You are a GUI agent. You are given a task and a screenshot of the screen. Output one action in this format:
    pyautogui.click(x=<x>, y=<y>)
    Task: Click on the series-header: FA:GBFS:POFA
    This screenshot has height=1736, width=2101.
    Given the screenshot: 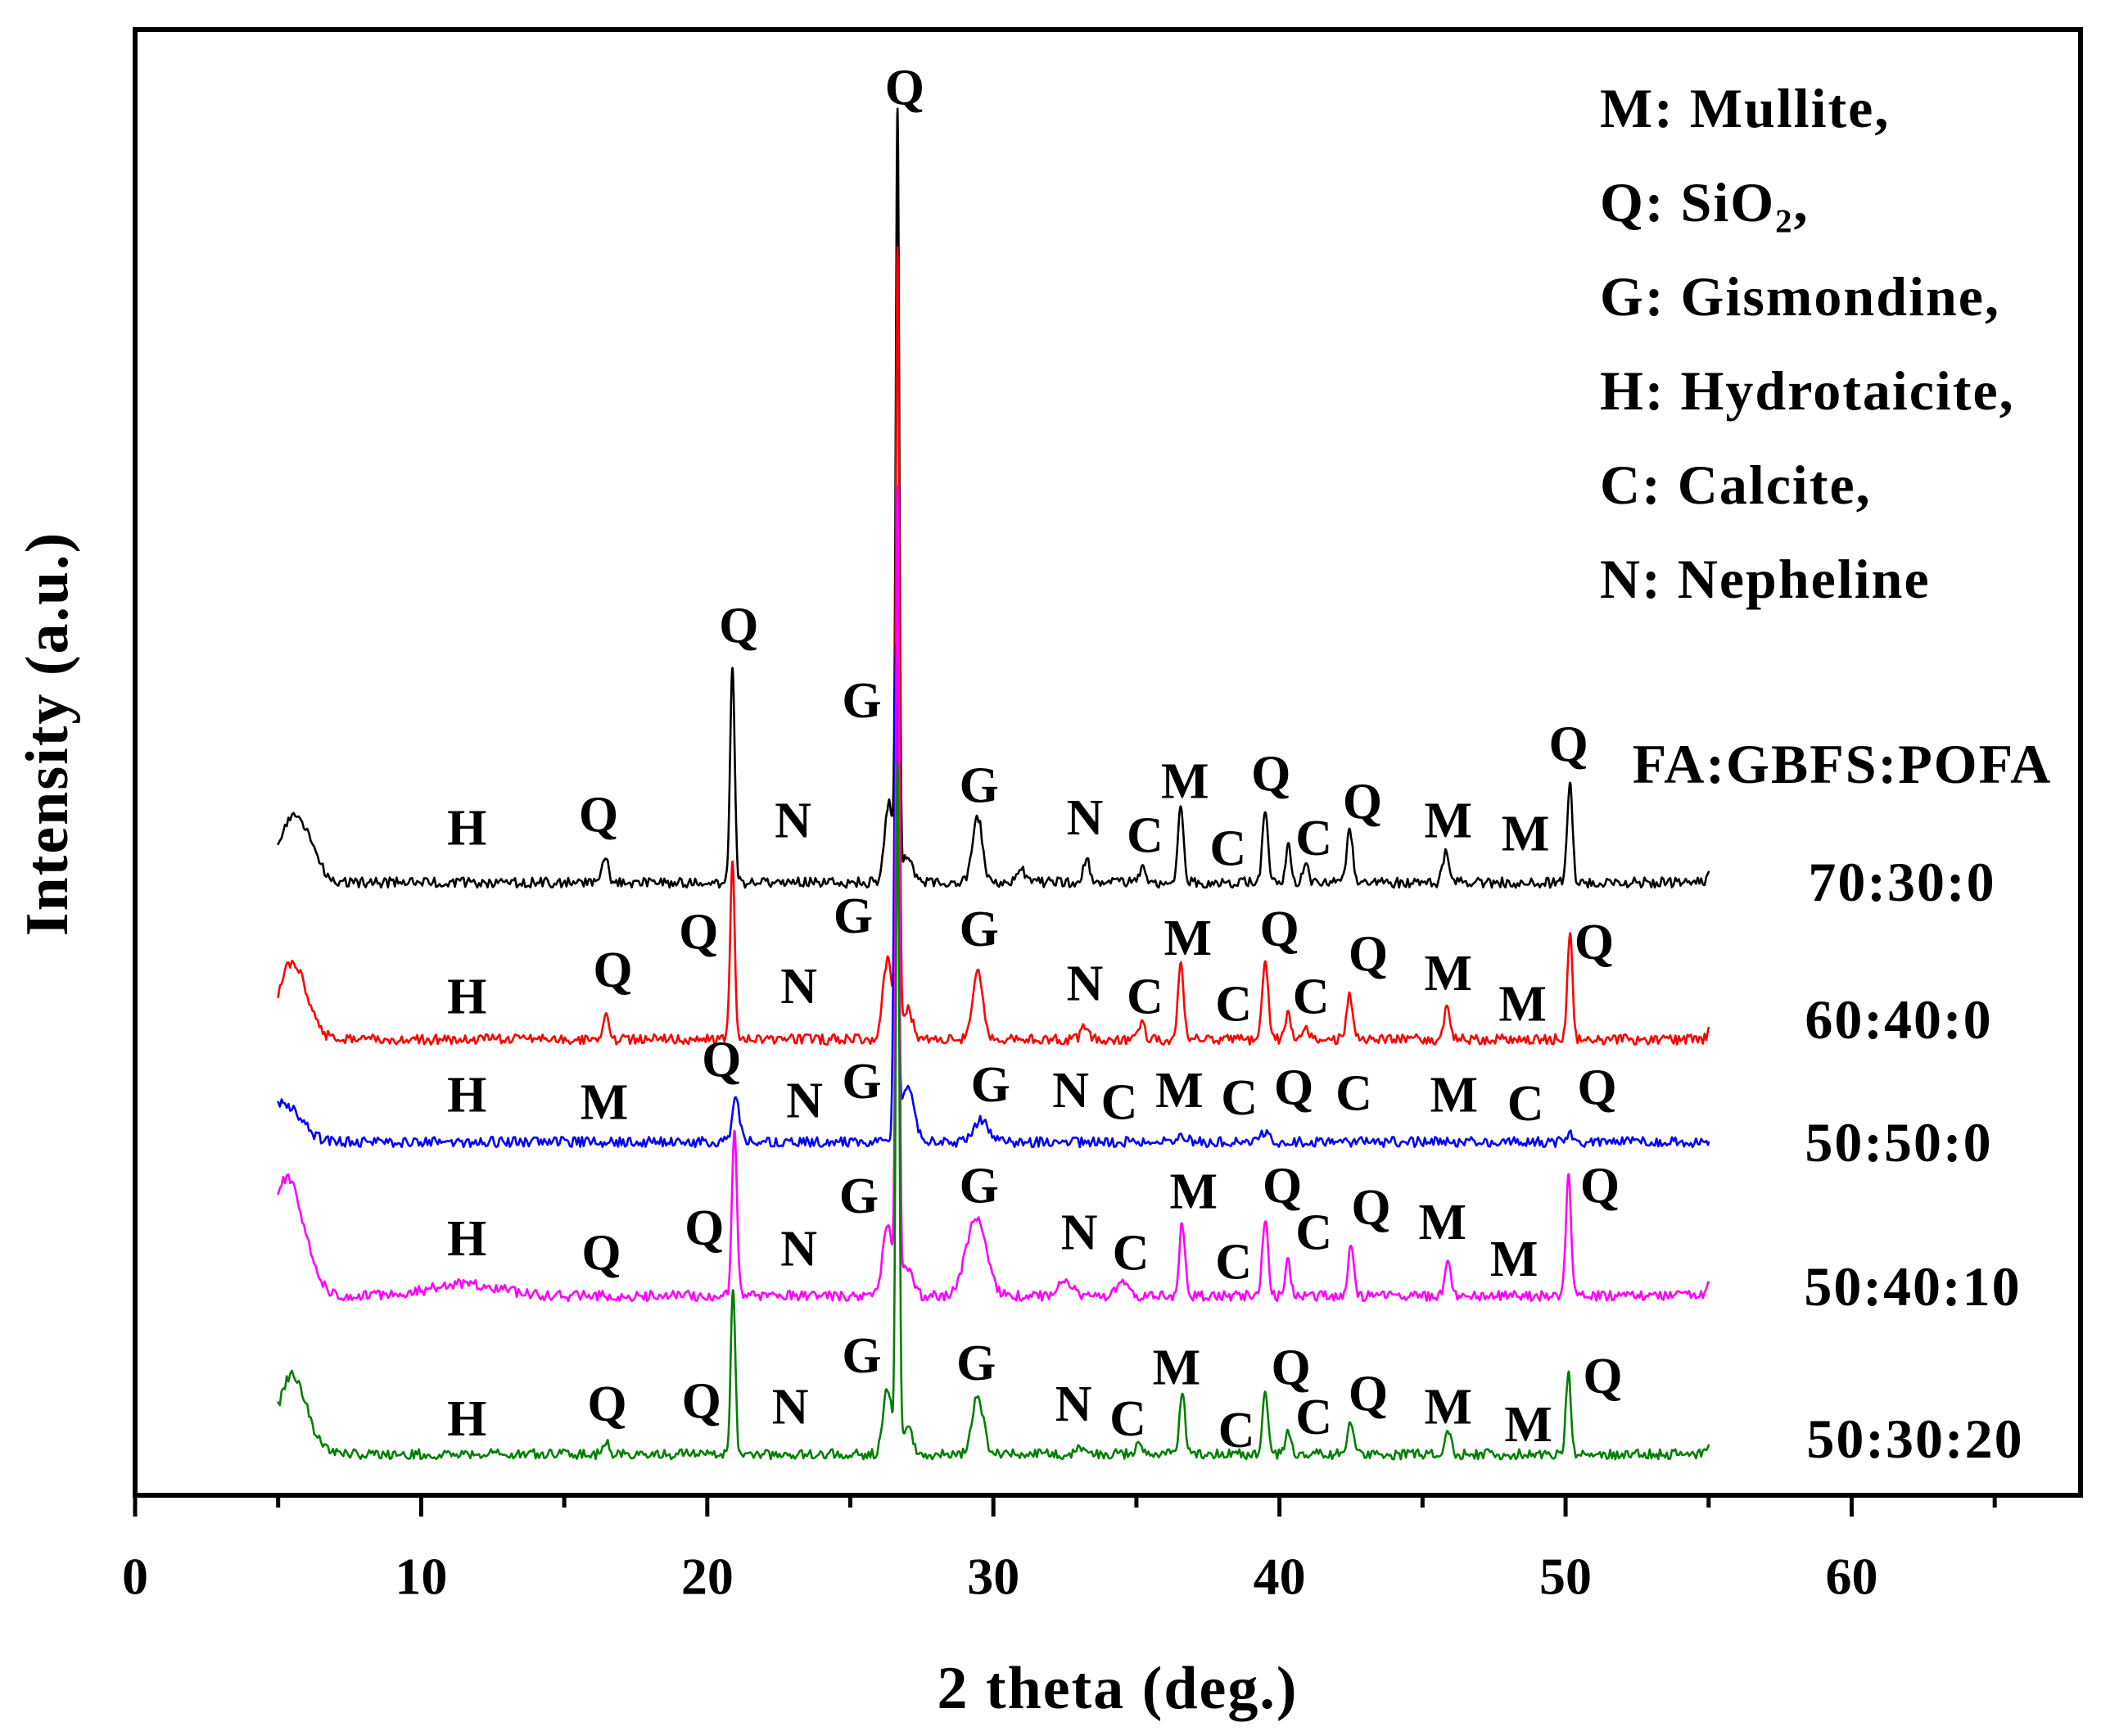 What is the action you would take?
    pyautogui.click(x=1843, y=764)
    